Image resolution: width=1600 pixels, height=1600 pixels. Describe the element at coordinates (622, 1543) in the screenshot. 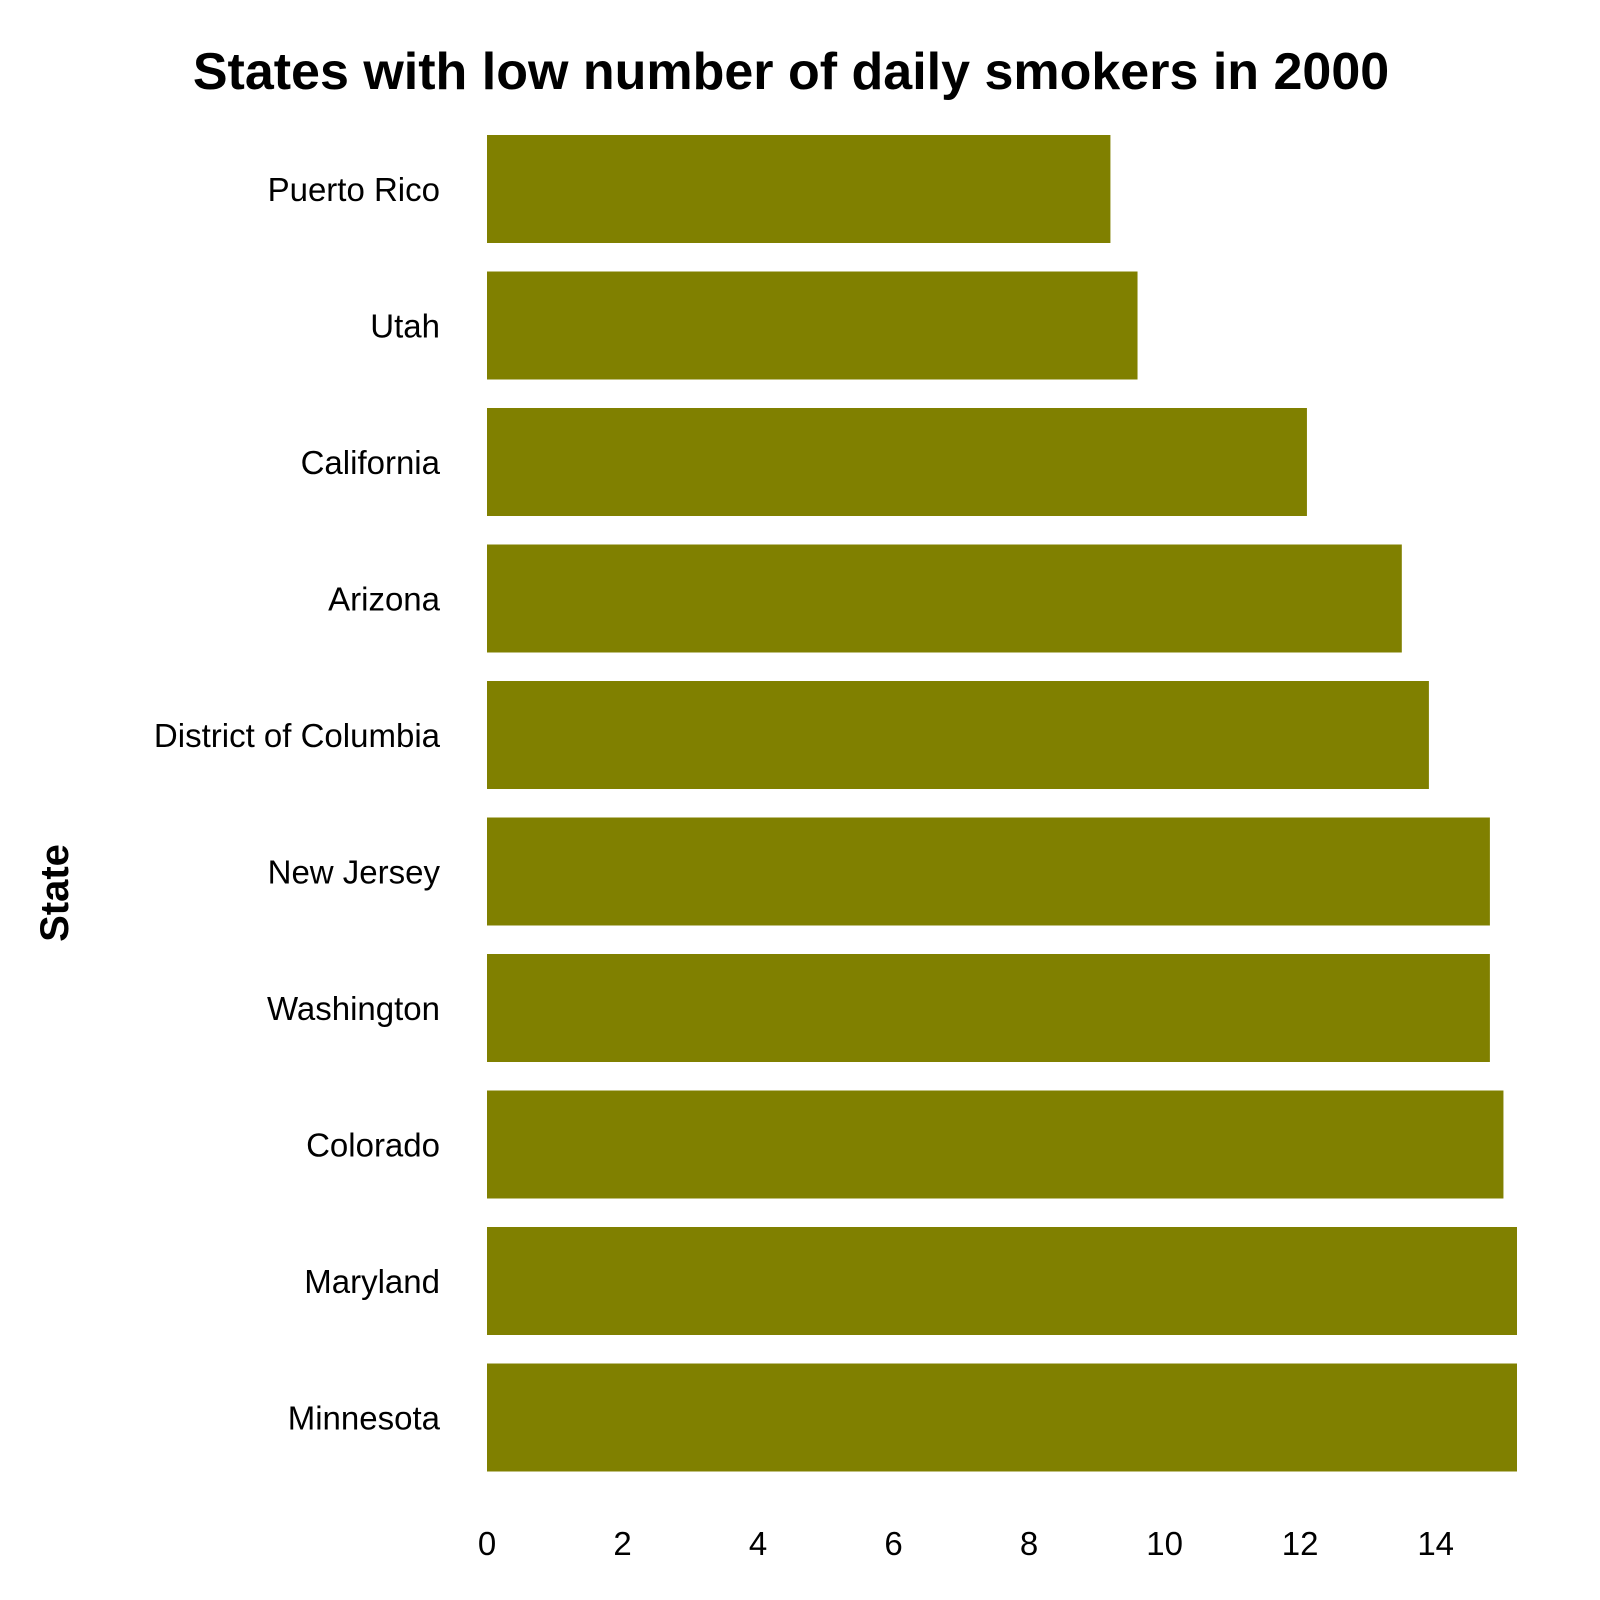

I see `x-tick-label: 2` at that location.